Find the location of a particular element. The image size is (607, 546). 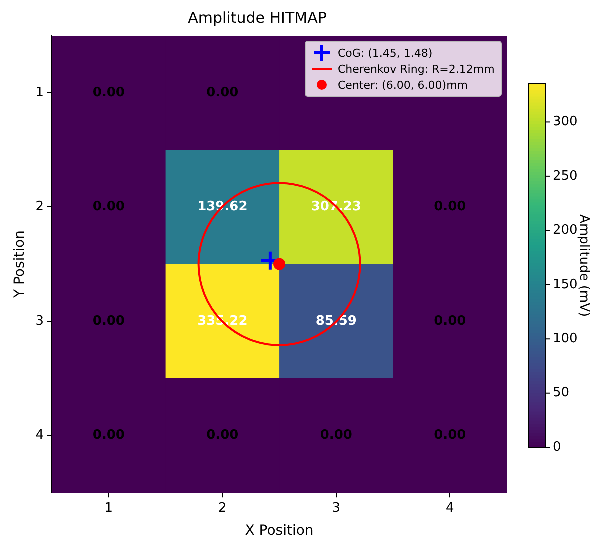

x-tick-label: 1 is located at coordinates (109, 508).